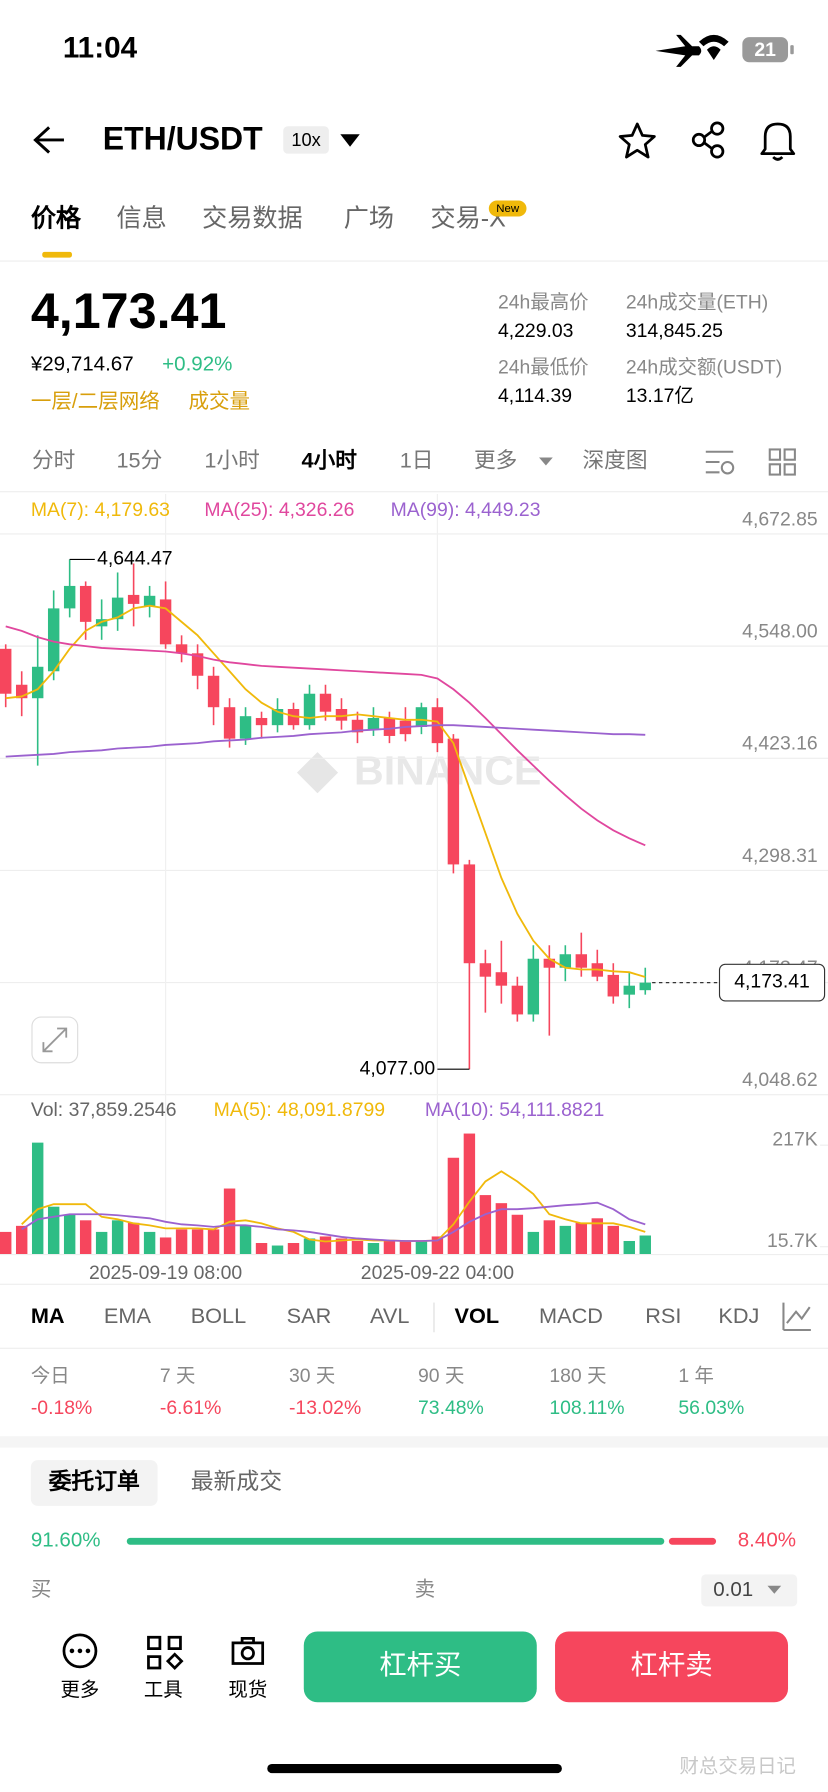  I want to click on network-tag: 一层/二层网络, so click(95, 401).